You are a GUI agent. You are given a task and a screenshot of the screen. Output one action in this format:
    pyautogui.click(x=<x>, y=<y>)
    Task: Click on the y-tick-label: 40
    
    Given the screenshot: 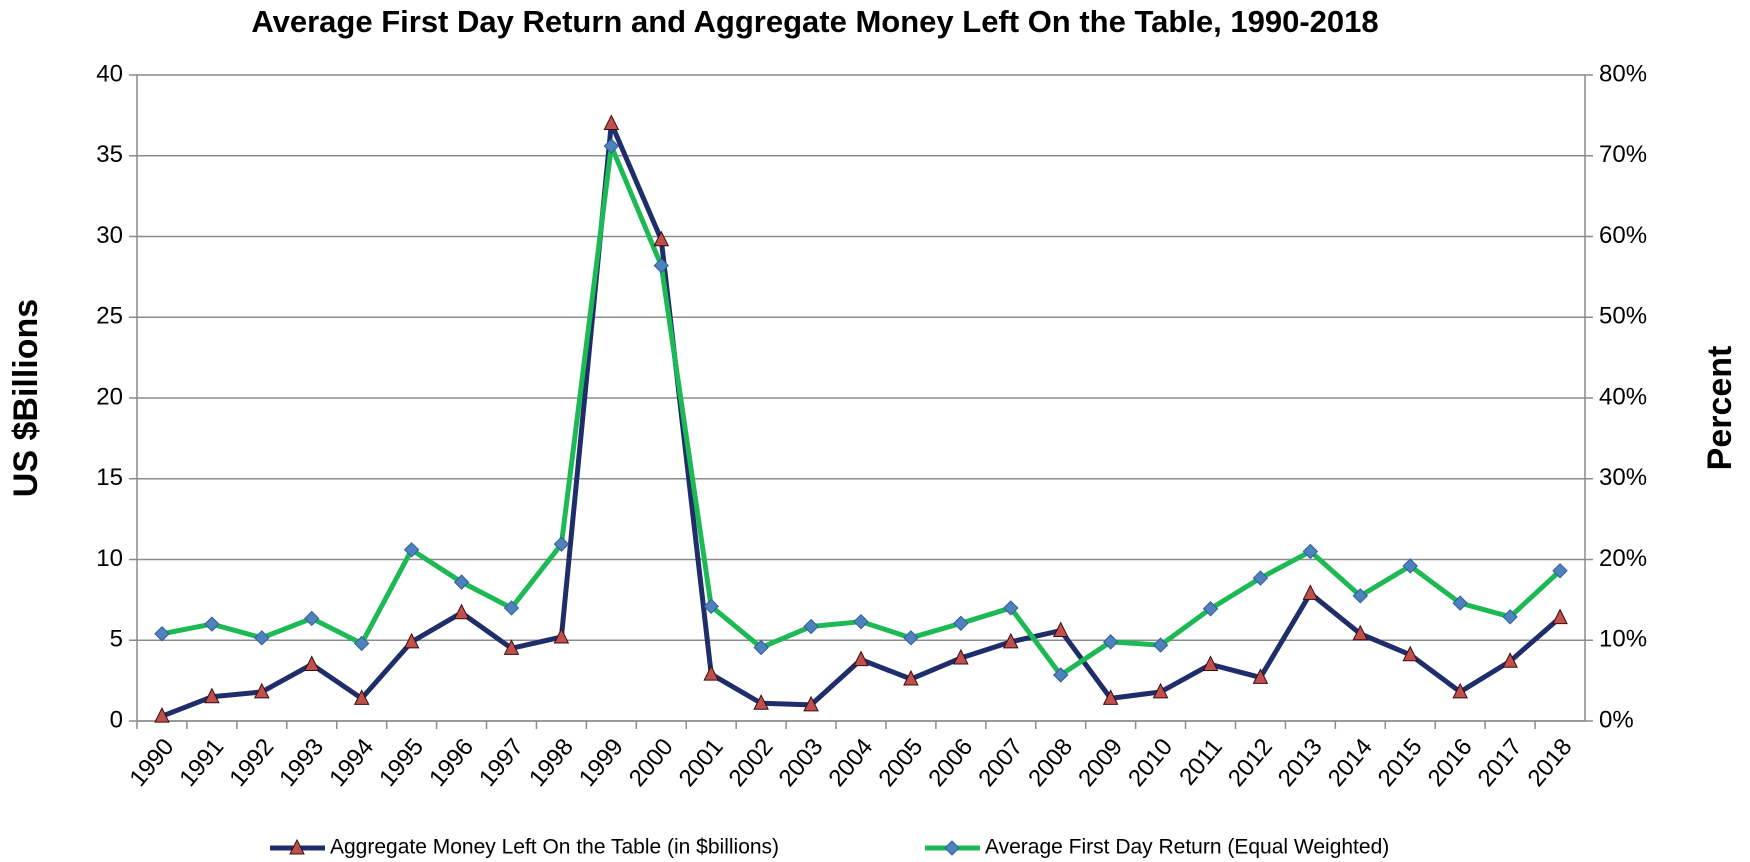 What is the action you would take?
    pyautogui.click(x=109, y=73)
    